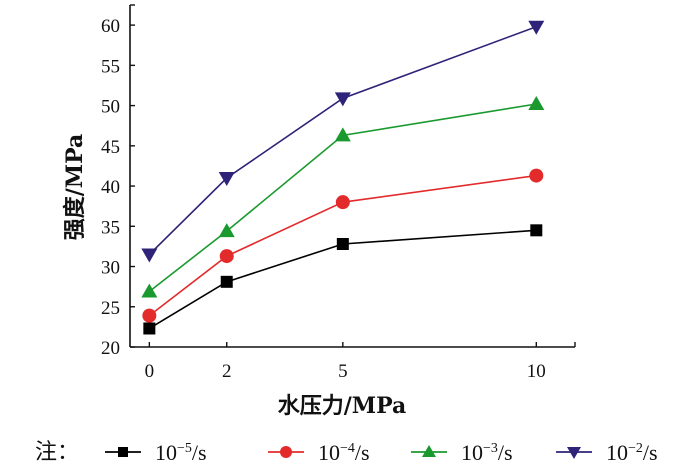 The height and width of the screenshot is (472, 700). I want to click on y-tick-label: 25, so click(110, 308).